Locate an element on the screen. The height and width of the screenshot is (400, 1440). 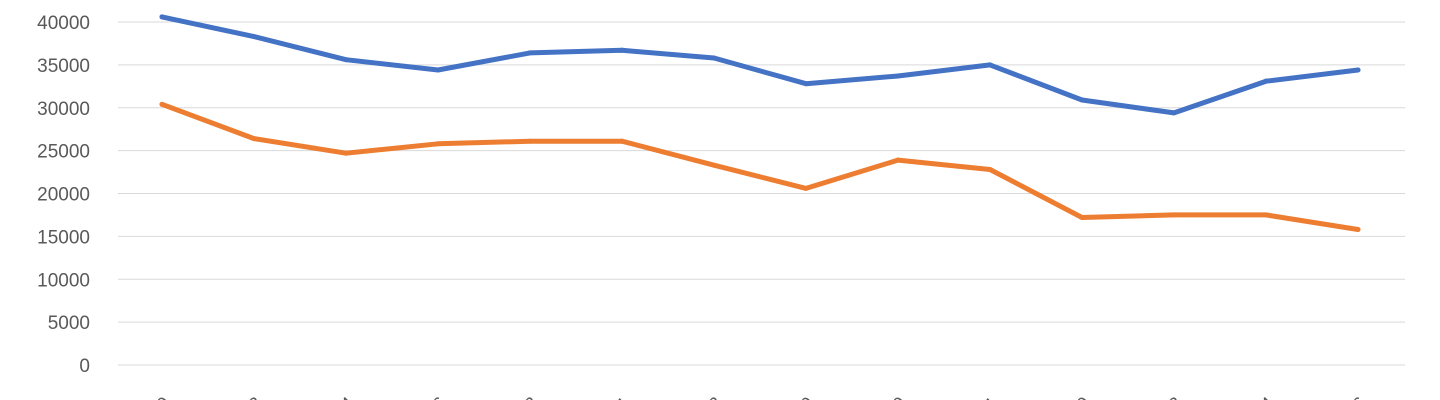
y-tick-label: 30000 is located at coordinates (63, 109).